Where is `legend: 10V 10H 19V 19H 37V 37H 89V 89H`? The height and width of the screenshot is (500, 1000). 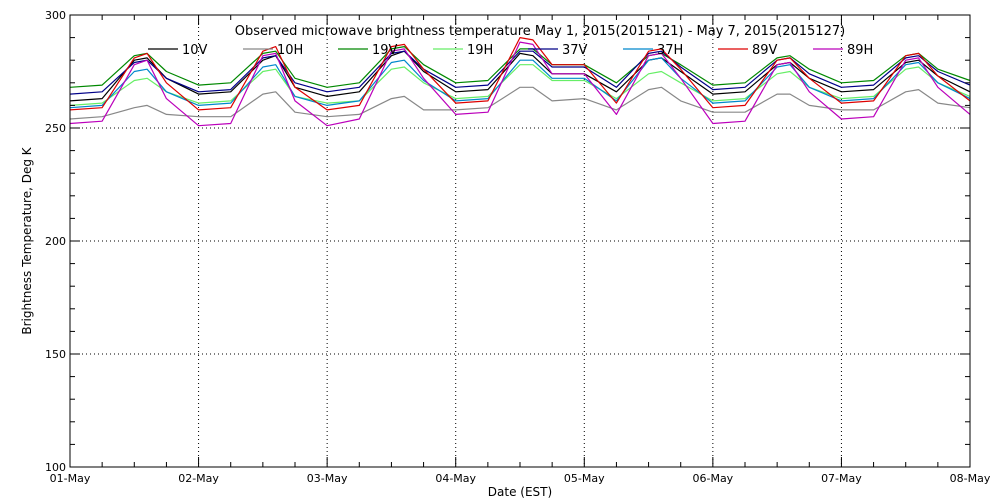 legend: 10V 10H 19V 19H 37V 37H 89V 89H is located at coordinates (510, 50).